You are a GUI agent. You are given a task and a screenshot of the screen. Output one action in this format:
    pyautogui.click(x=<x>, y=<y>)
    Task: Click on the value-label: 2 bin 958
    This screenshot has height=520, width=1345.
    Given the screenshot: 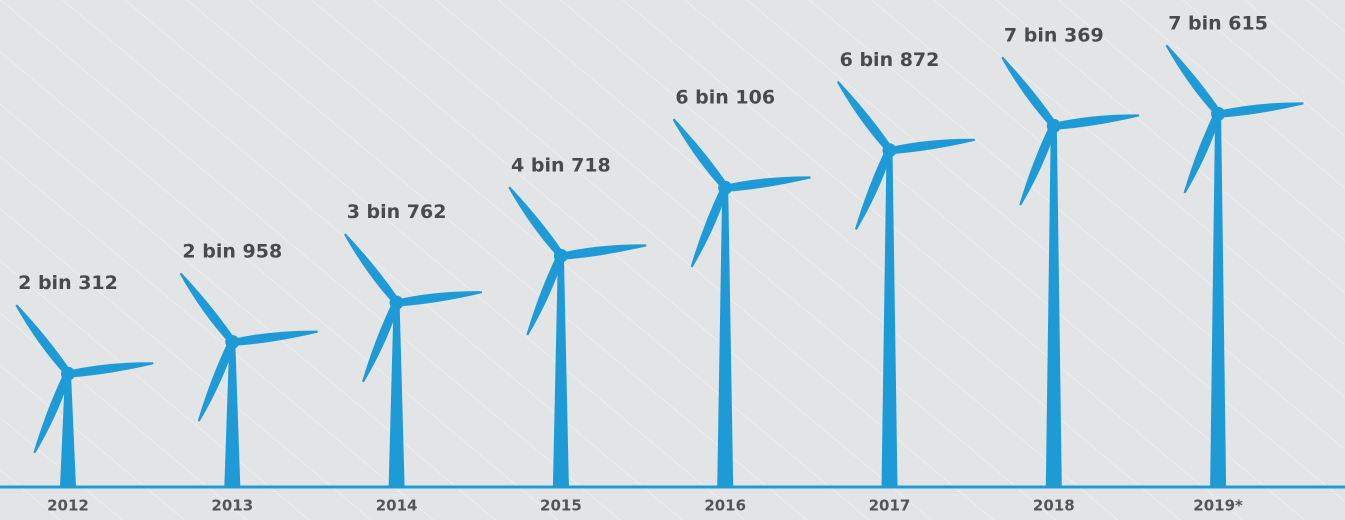 What is the action you would take?
    pyautogui.click(x=232, y=252)
    